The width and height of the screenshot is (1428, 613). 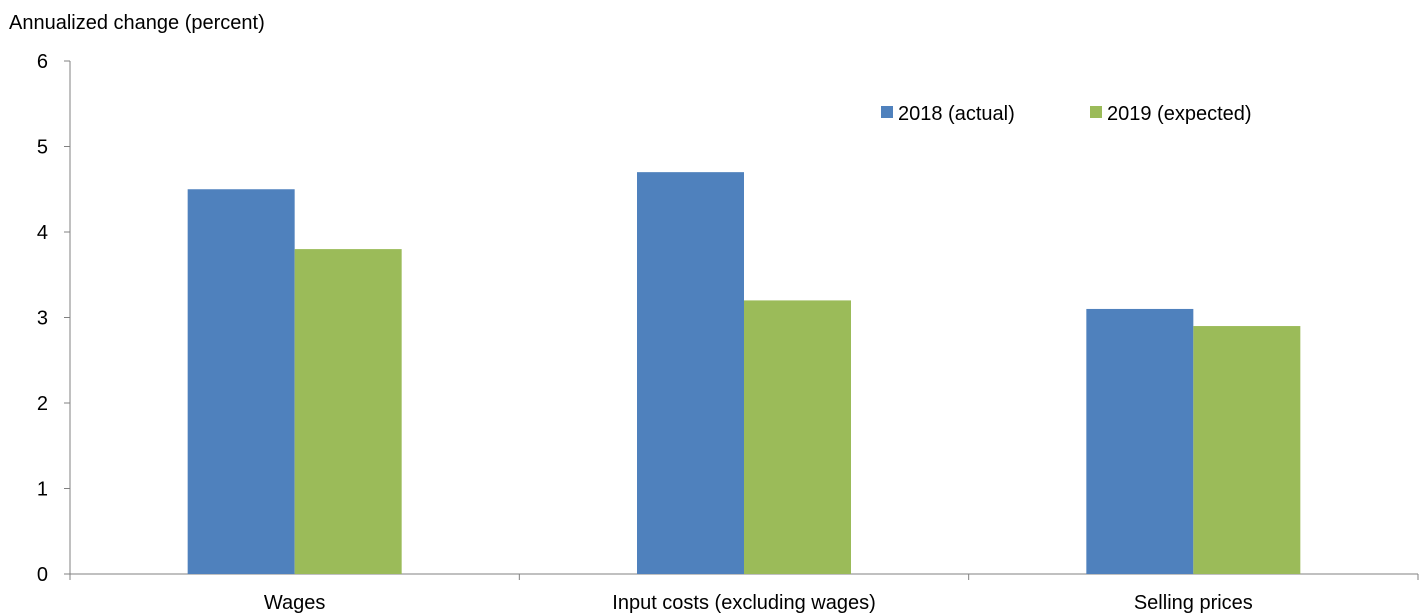 What do you see at coordinates (42, 62) in the screenshot?
I see `y-tick-label: 6` at bounding box center [42, 62].